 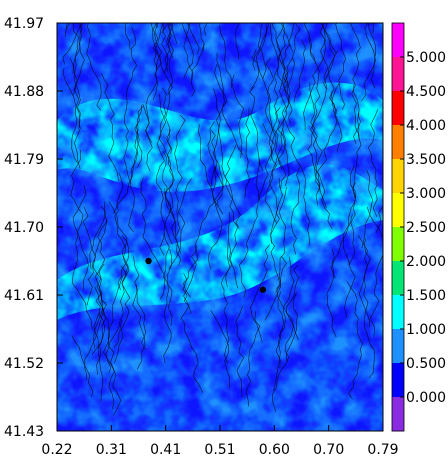 I want to click on x-tick-label: 0.31, so click(x=111, y=450).